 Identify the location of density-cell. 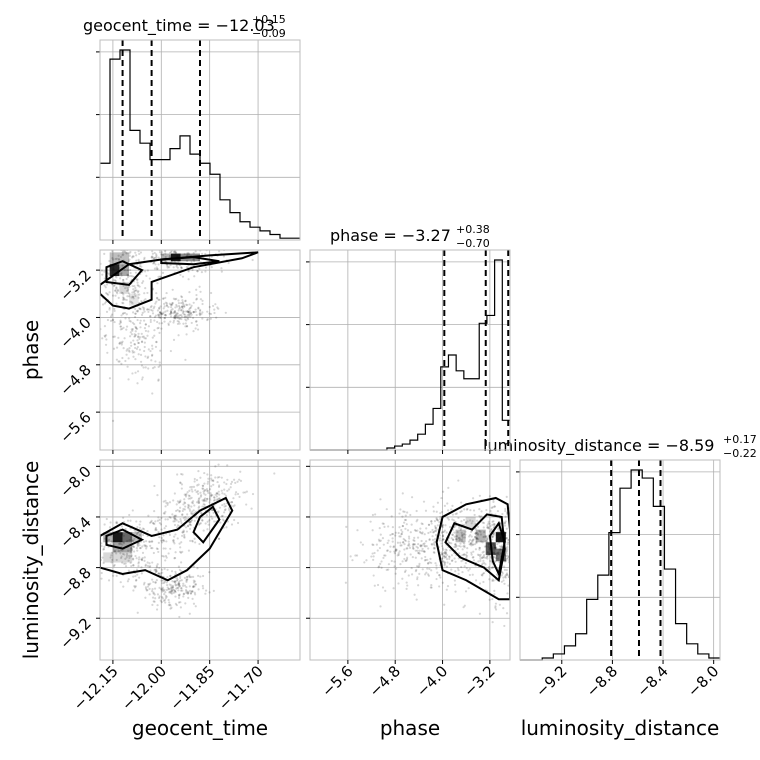
(124, 270).